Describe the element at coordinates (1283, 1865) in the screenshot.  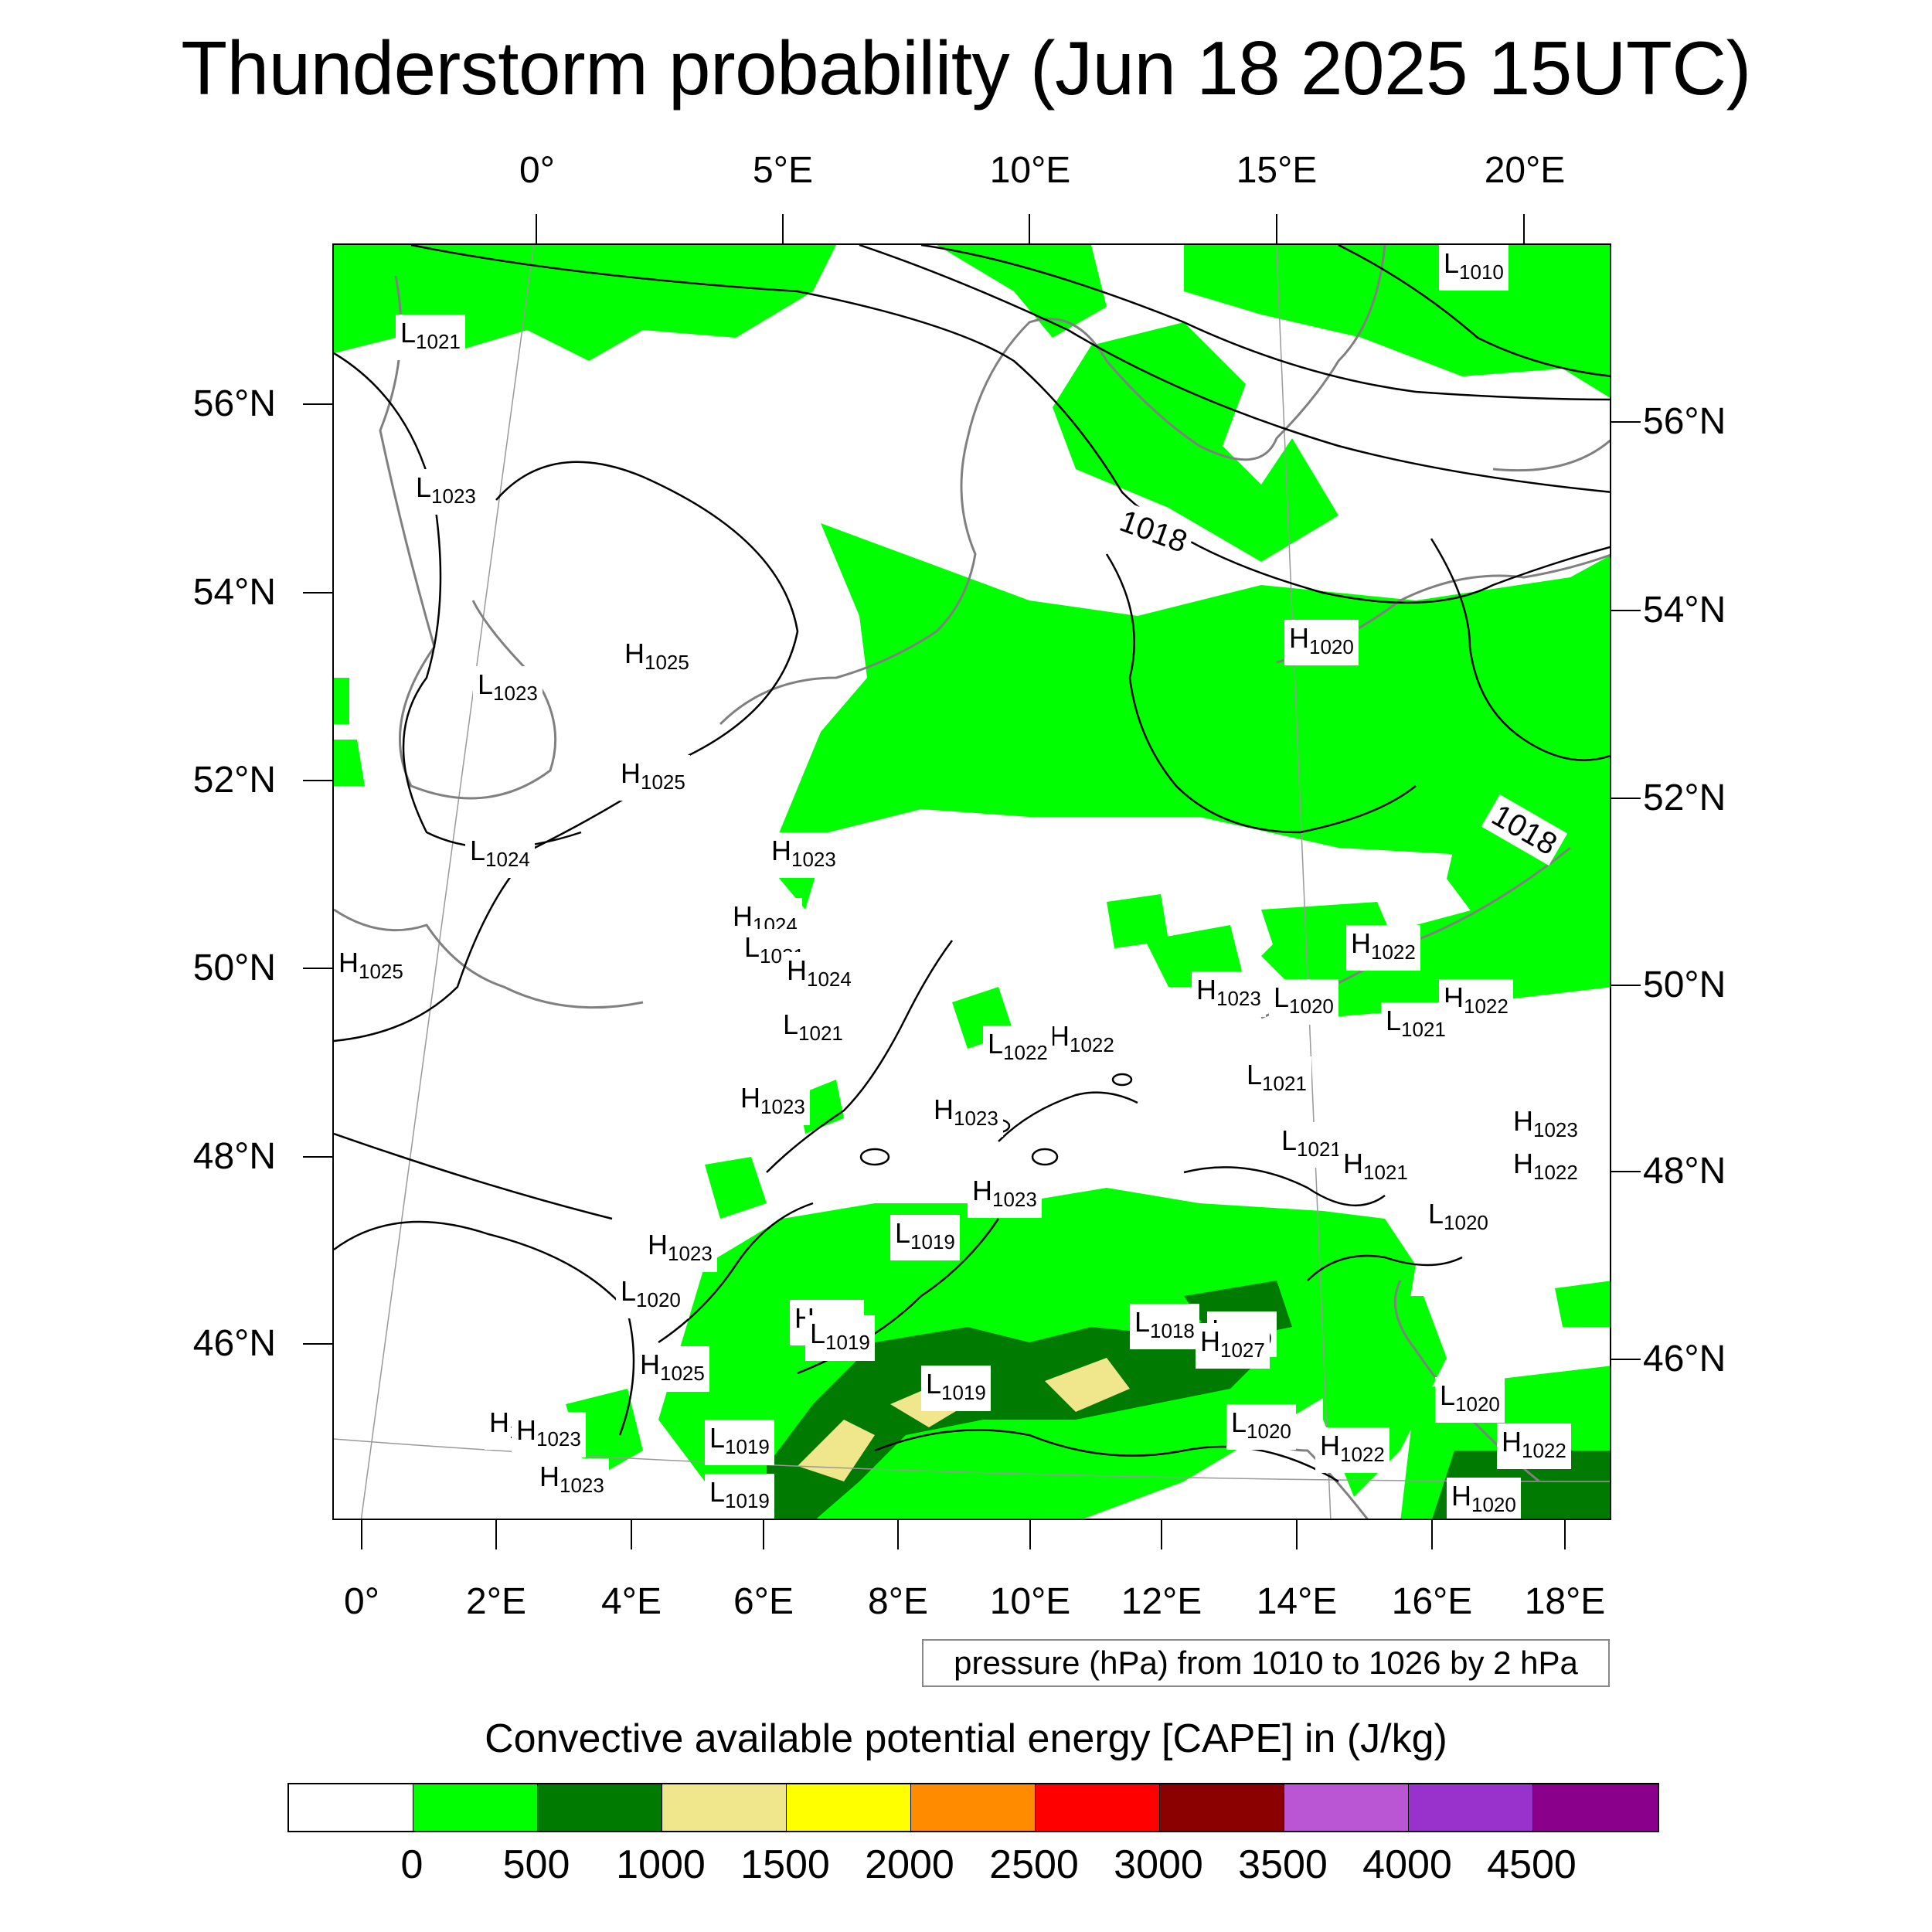
I see `colorbar-label: 3500` at that location.